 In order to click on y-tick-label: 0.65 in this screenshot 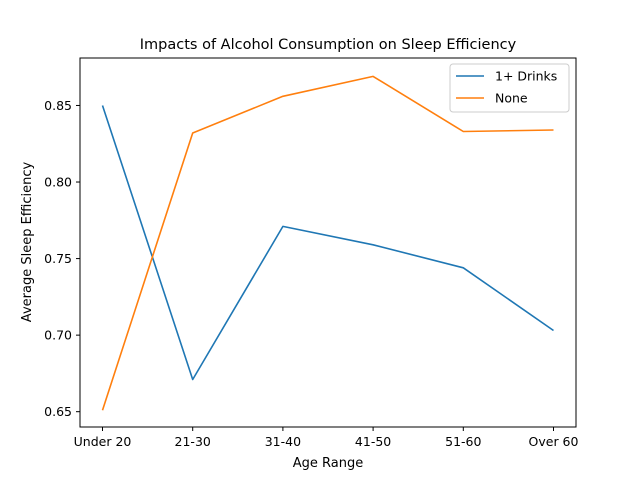, I will do `click(58, 411)`.